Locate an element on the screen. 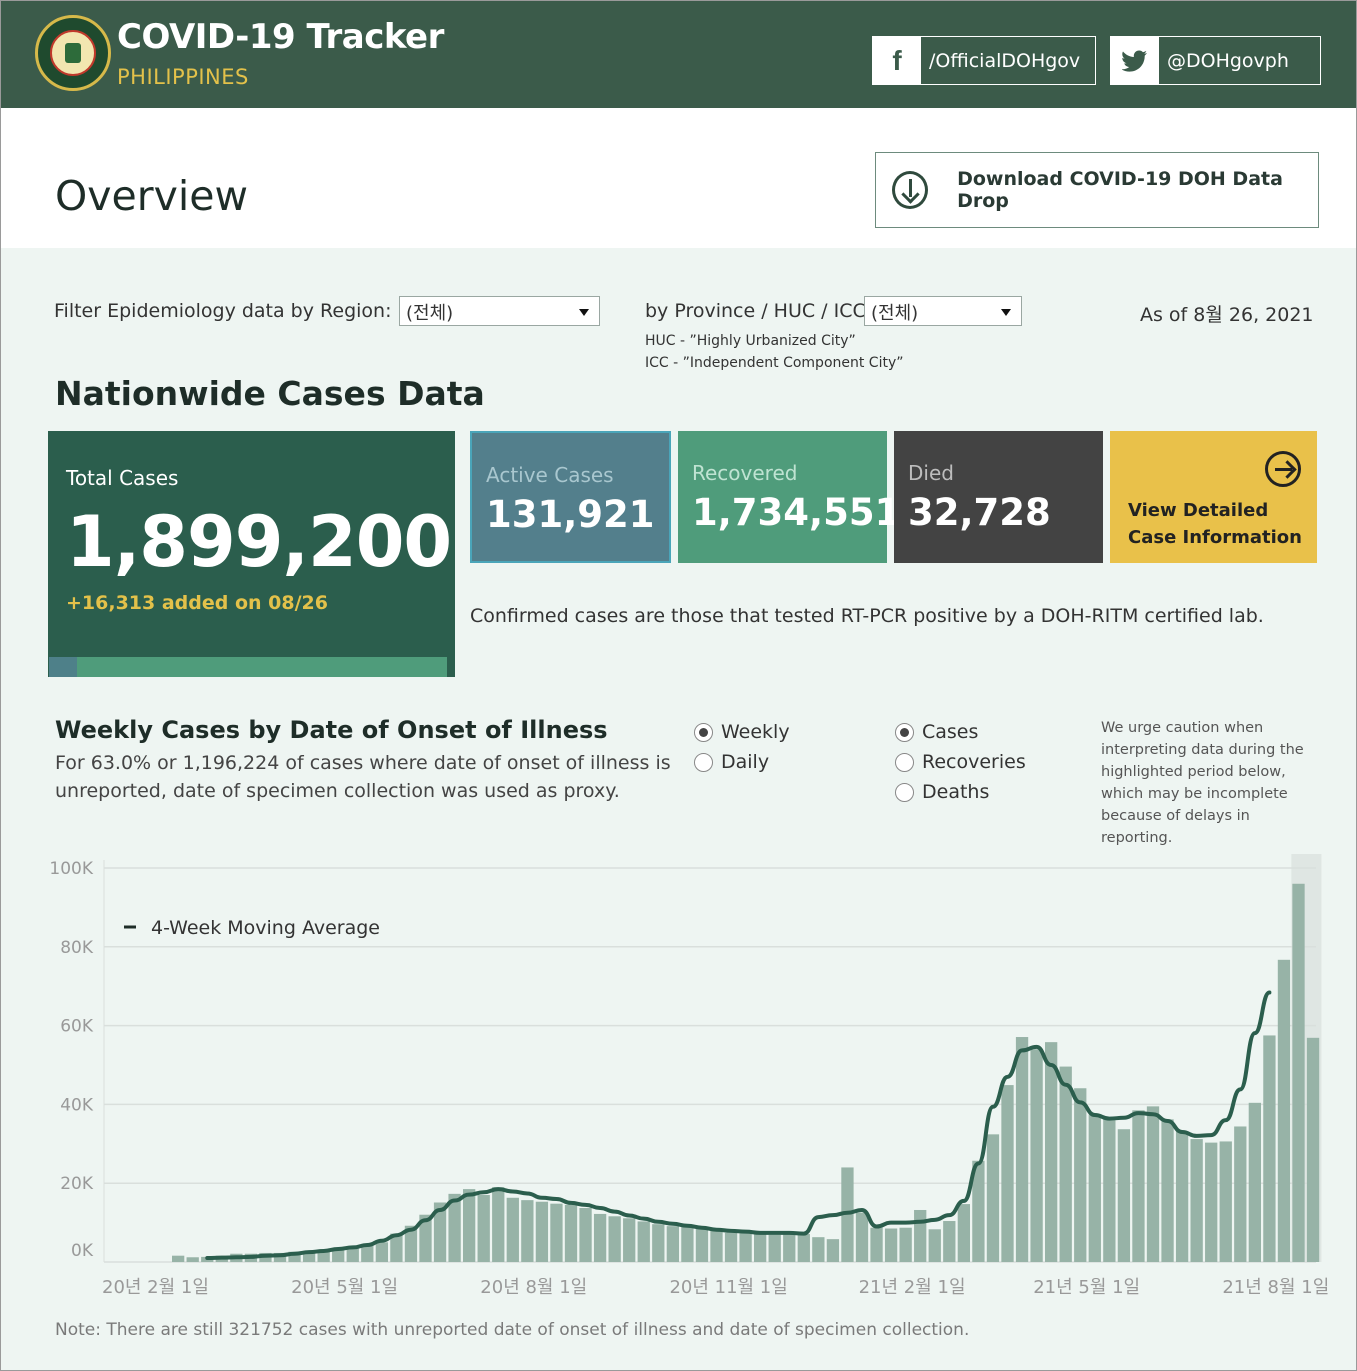  cases-breakdown-bar is located at coordinates (248, 667).